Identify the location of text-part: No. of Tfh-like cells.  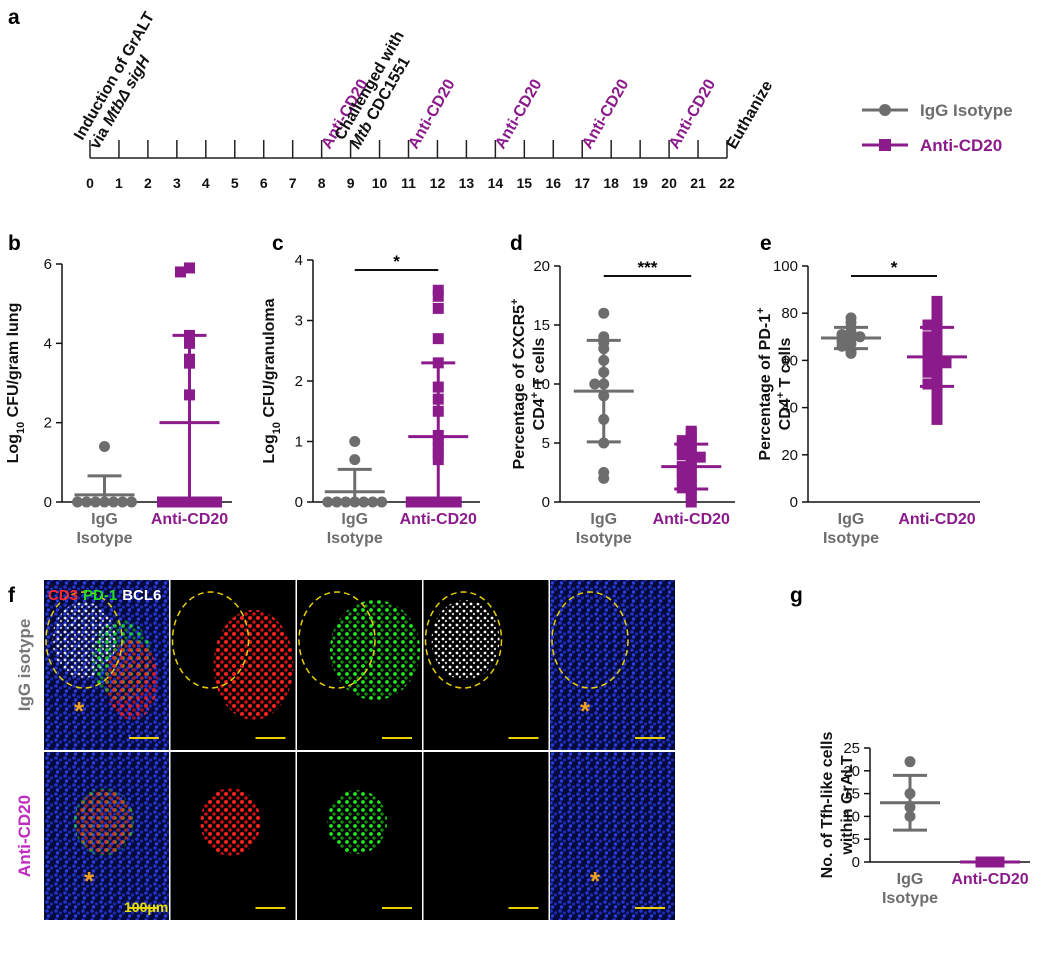
(827, 805).